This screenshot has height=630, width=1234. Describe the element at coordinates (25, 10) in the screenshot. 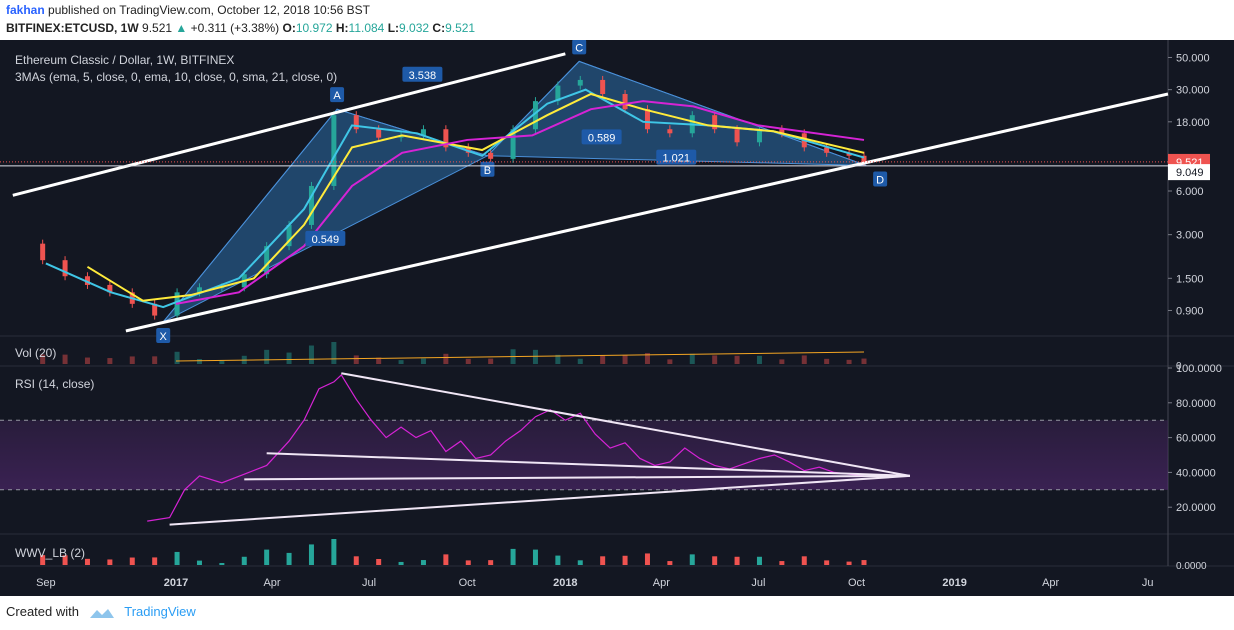

I see `author-link: fakhan` at that location.